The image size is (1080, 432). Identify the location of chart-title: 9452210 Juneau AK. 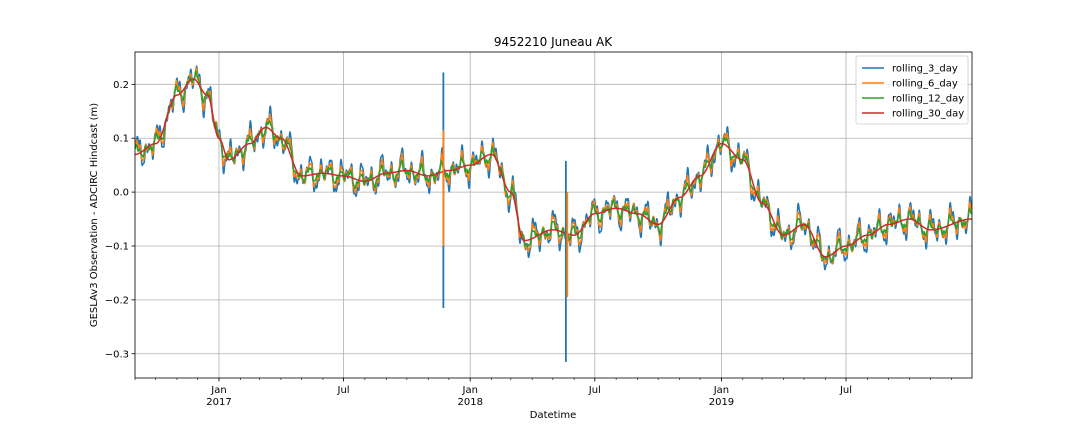
(553, 42).